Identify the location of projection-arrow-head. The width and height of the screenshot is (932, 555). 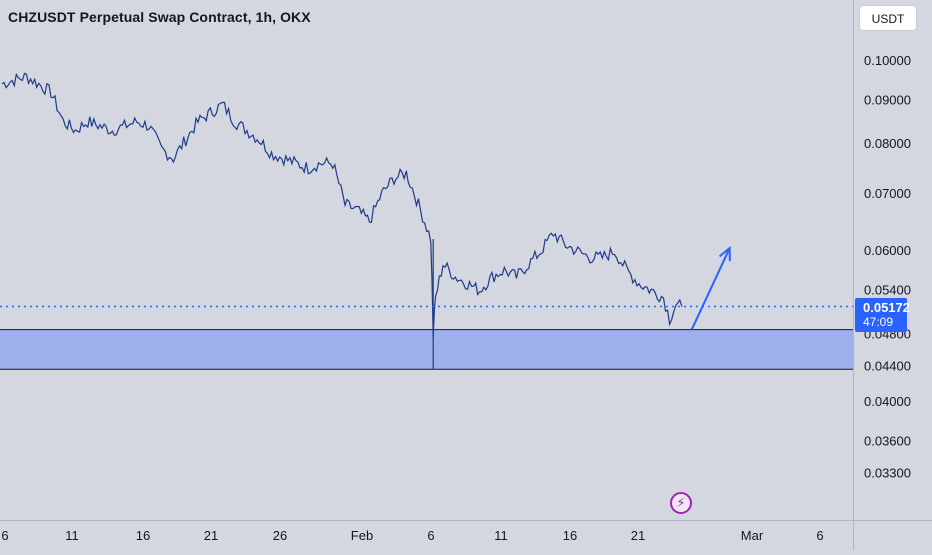
(724, 254).